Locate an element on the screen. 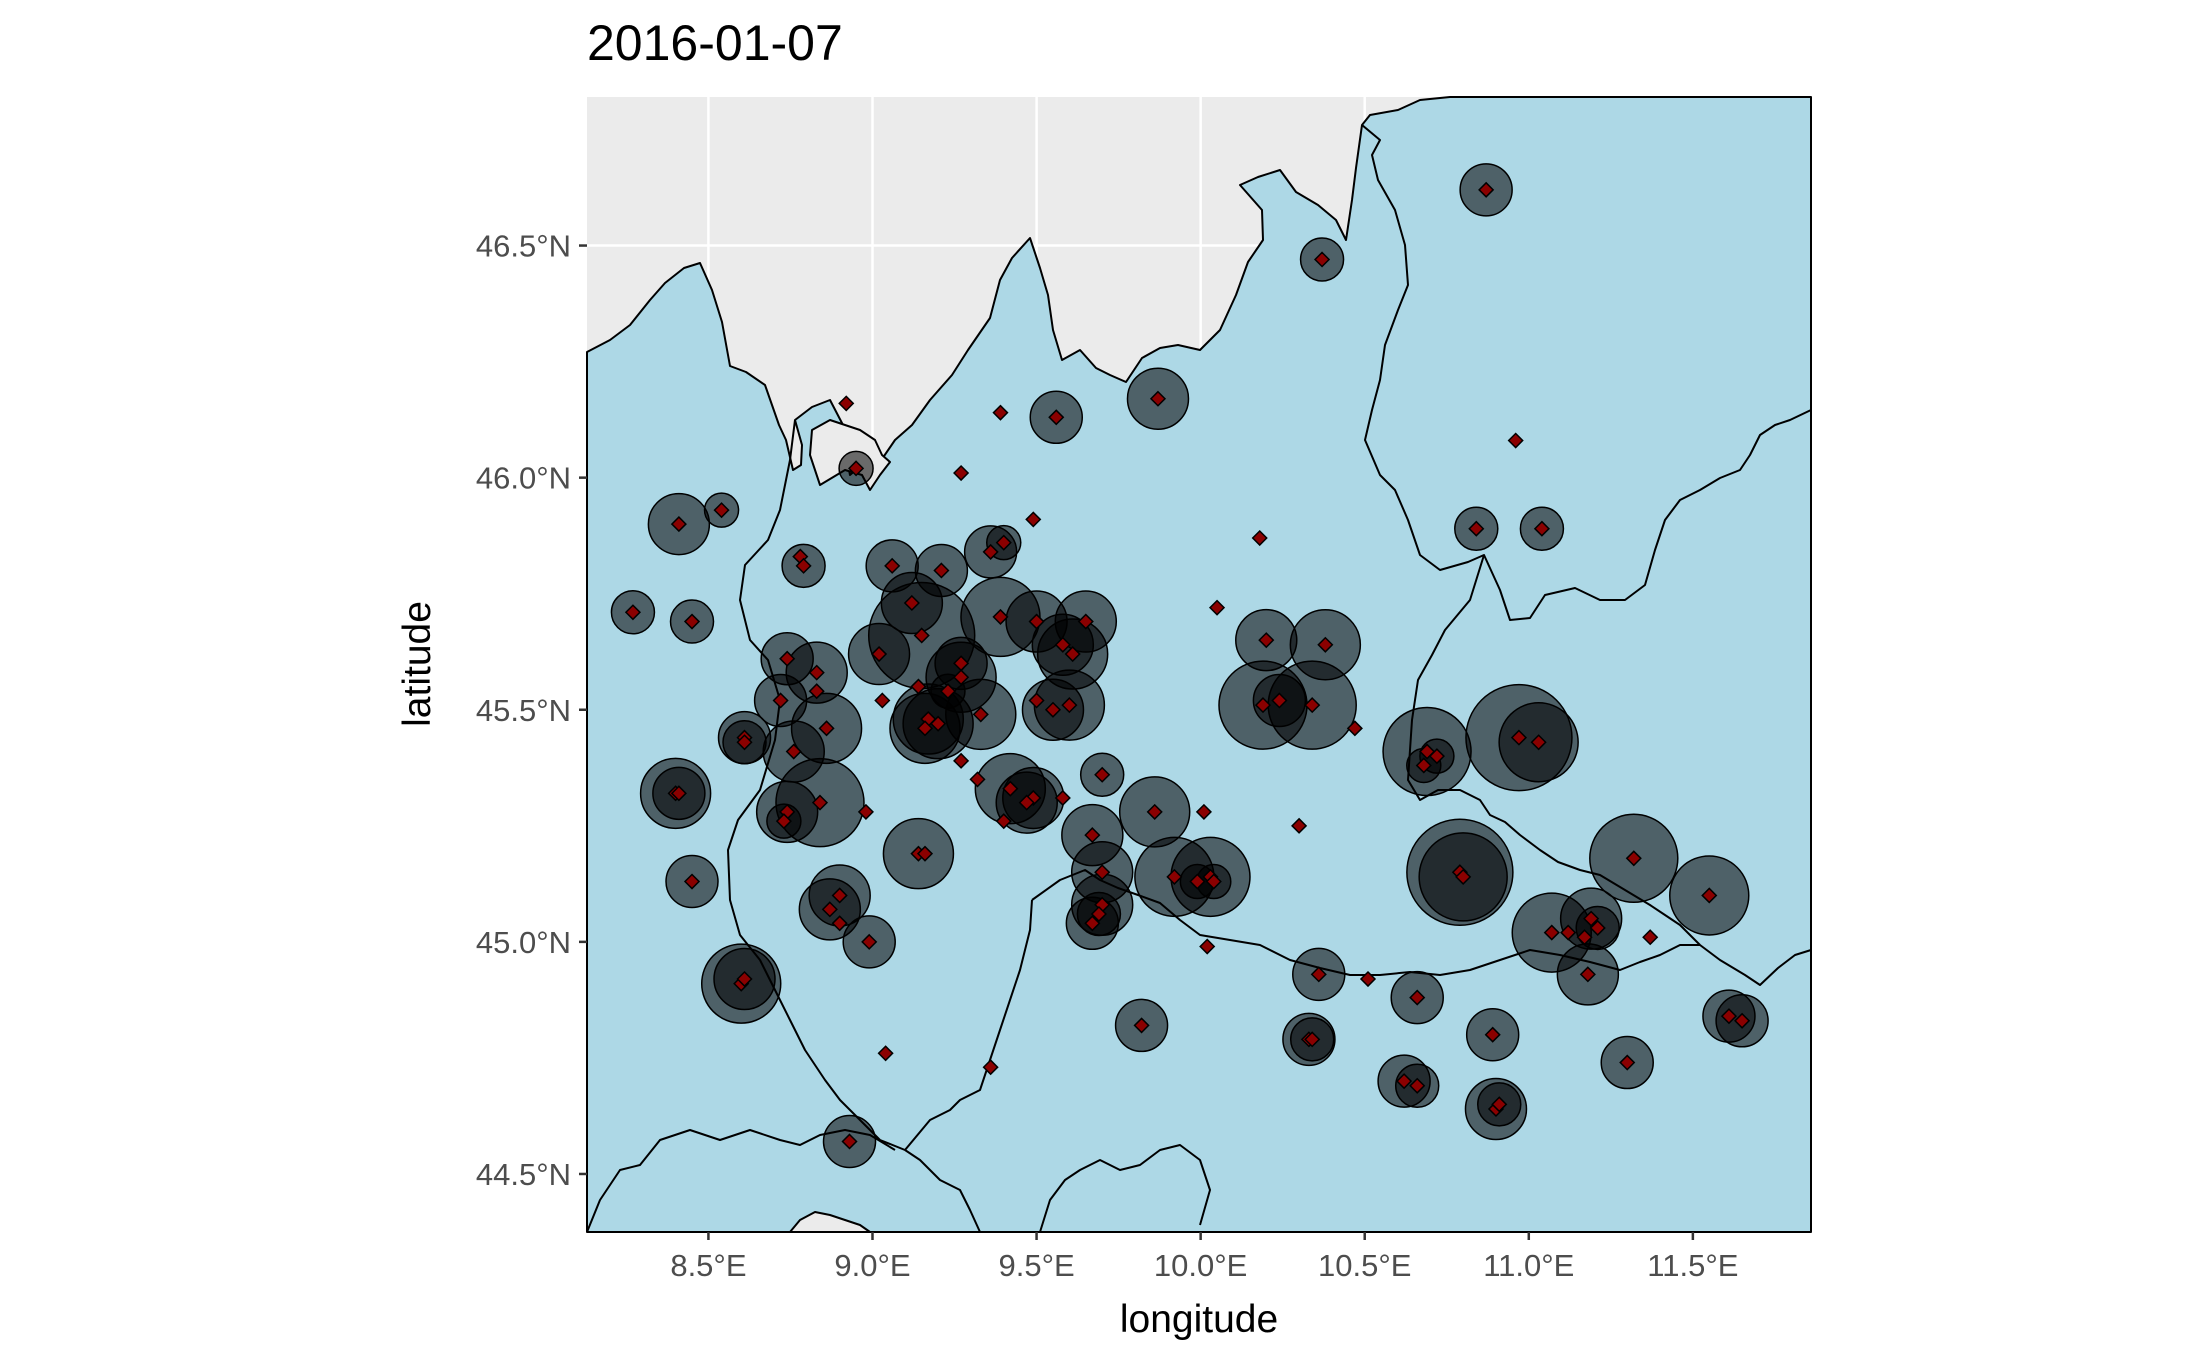 The width and height of the screenshot is (2187, 1349). y-axis: 44.5°N 45.0°N 45.5°N 46.0°N 46.5°N is located at coordinates (531, 710).